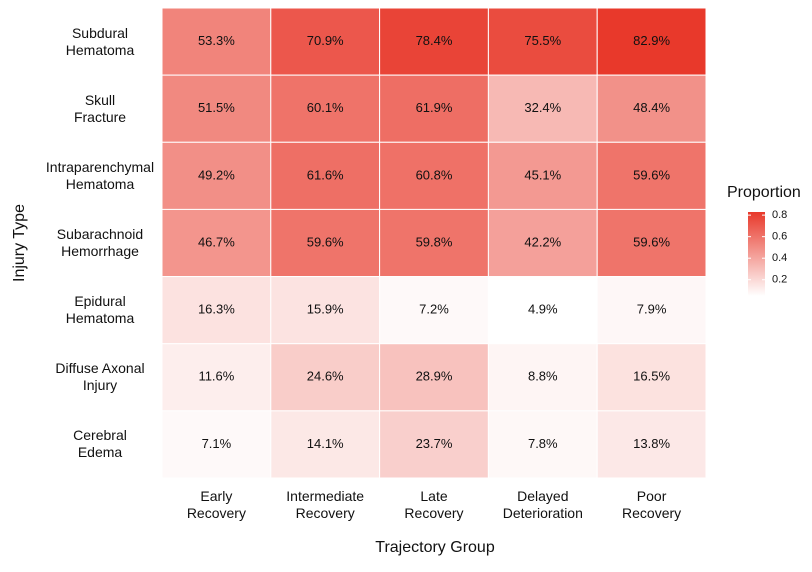  I want to click on colorbar-tick-label: 0.4, so click(779, 258).